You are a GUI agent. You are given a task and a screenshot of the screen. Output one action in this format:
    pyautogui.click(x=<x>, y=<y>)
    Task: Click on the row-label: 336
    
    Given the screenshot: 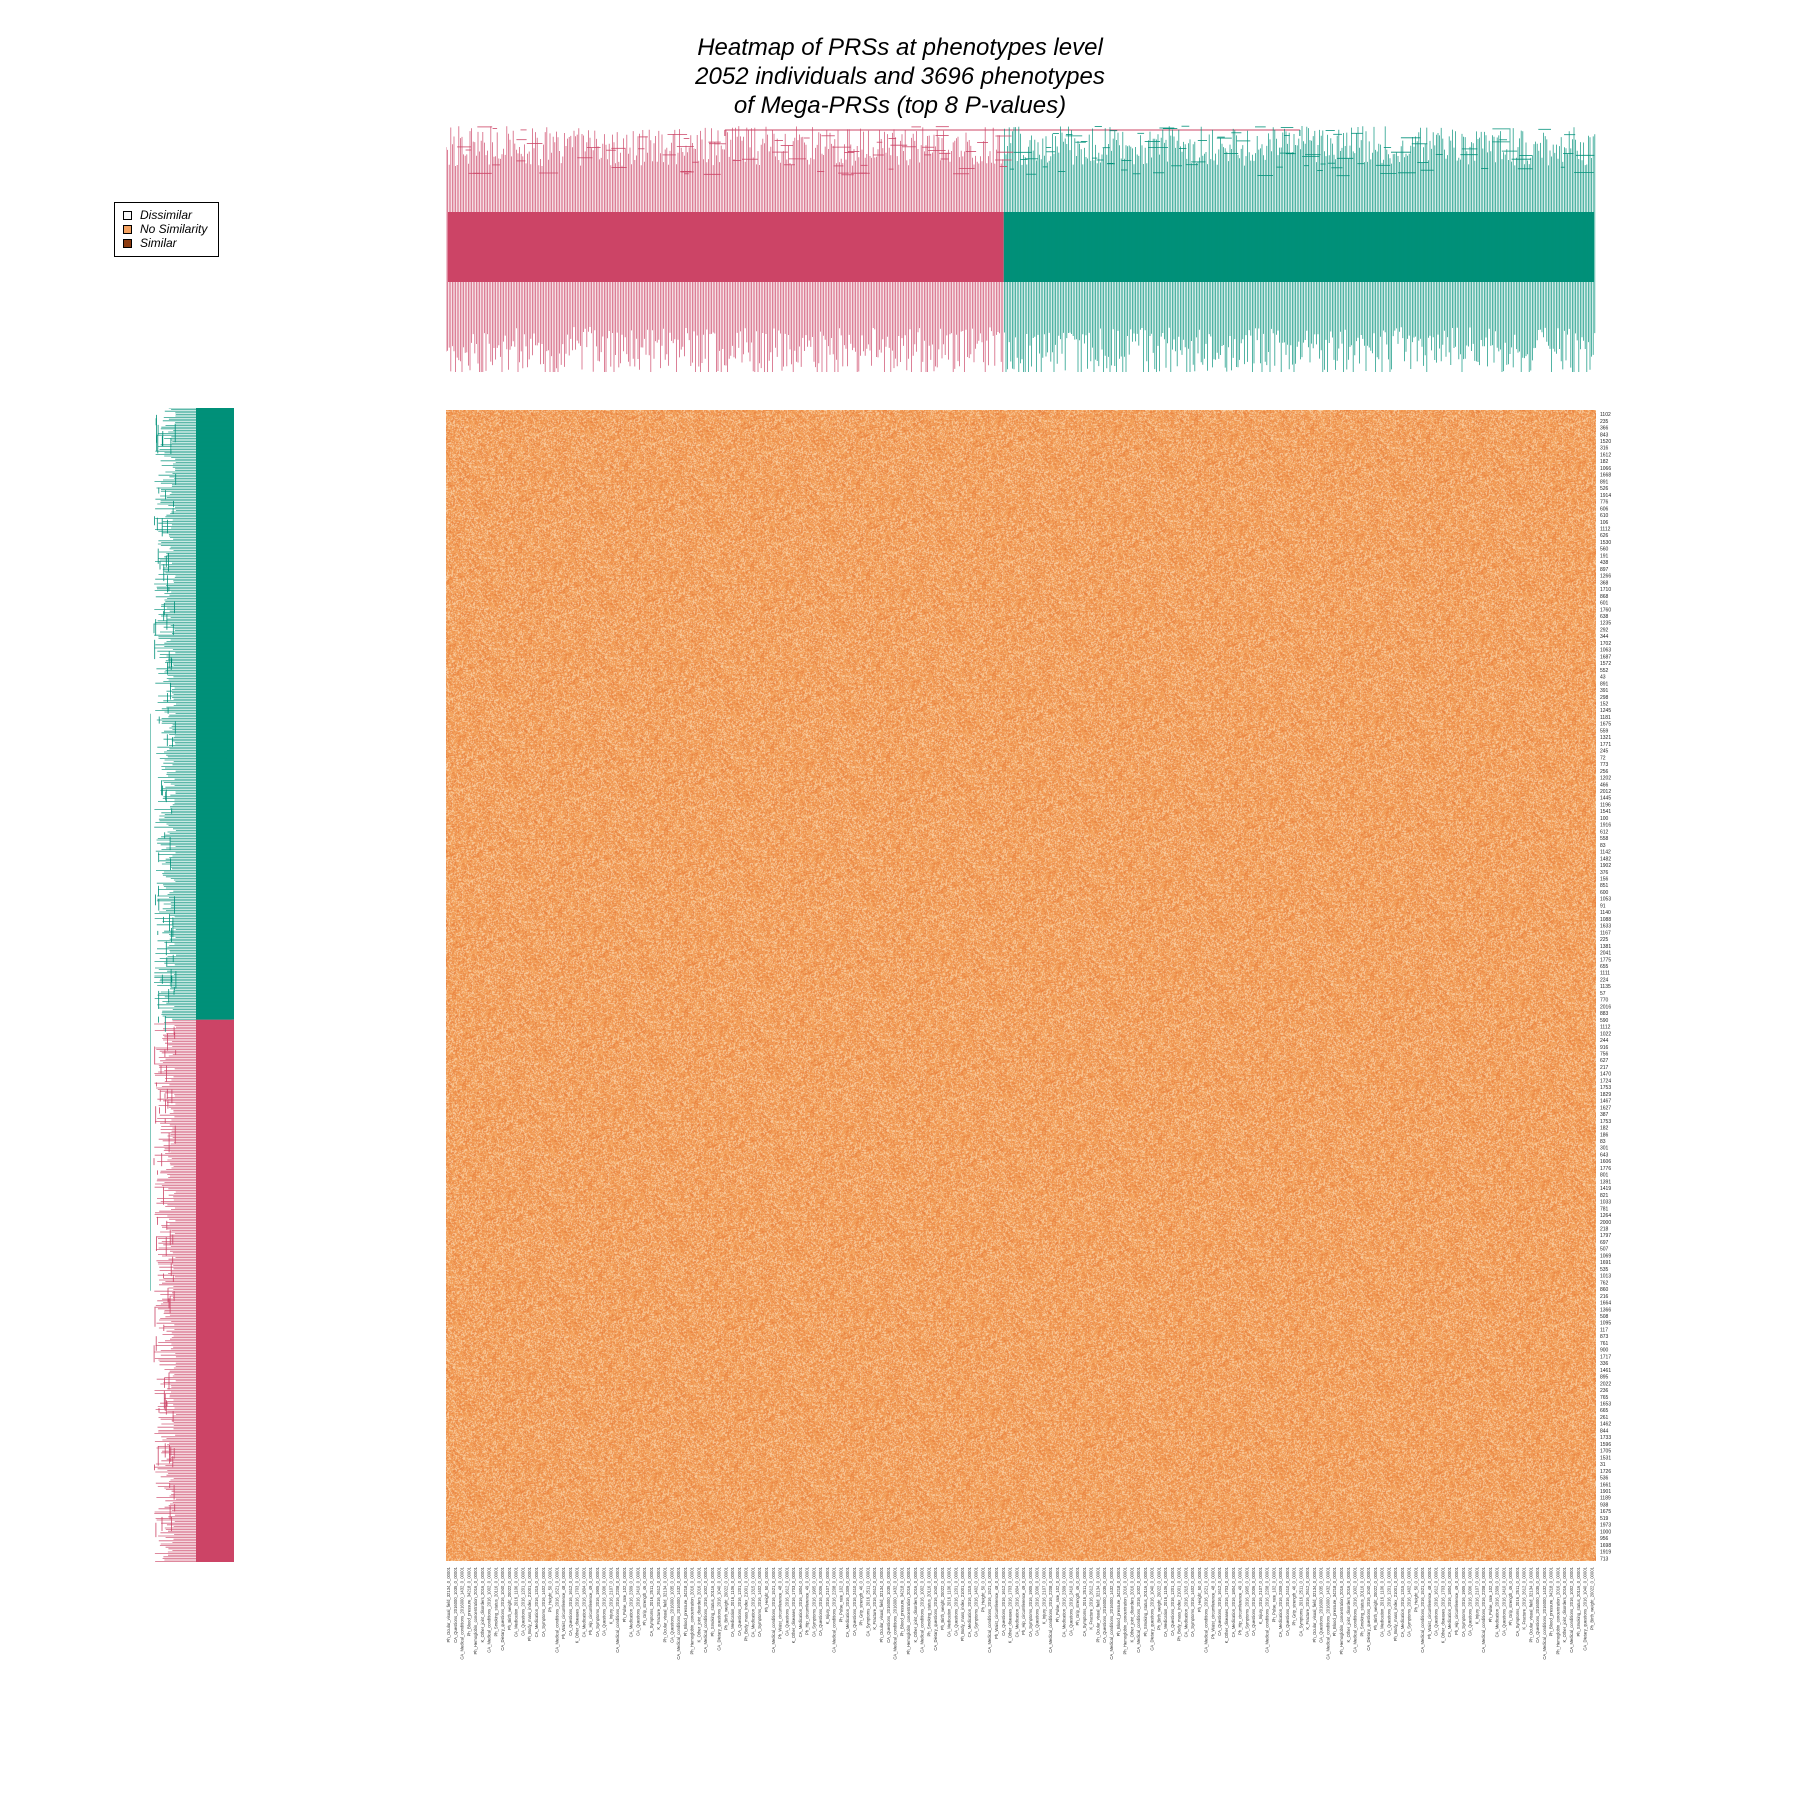 What is the action you would take?
    pyautogui.click(x=1604, y=1364)
    